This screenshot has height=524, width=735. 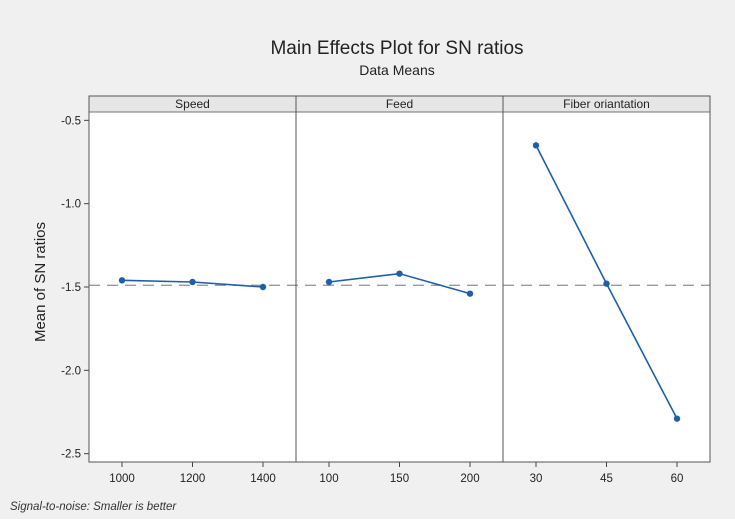 I want to click on x-tick-label: 100, so click(x=328, y=479).